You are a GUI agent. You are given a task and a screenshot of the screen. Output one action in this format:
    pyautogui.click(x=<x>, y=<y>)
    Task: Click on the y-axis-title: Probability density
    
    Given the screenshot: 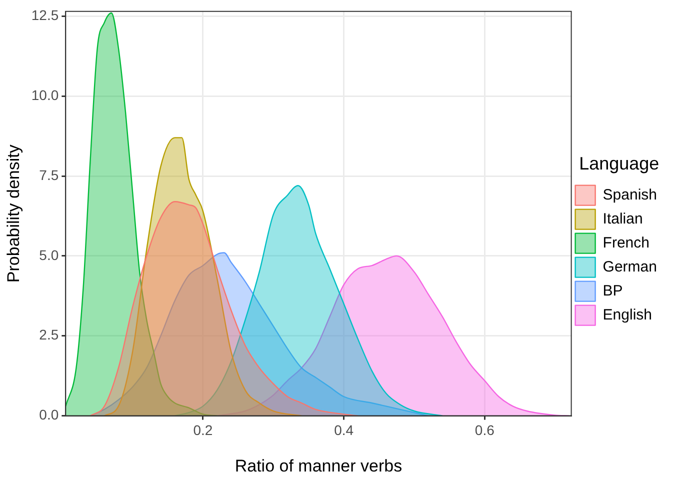 What is the action you would take?
    pyautogui.click(x=13, y=213)
    